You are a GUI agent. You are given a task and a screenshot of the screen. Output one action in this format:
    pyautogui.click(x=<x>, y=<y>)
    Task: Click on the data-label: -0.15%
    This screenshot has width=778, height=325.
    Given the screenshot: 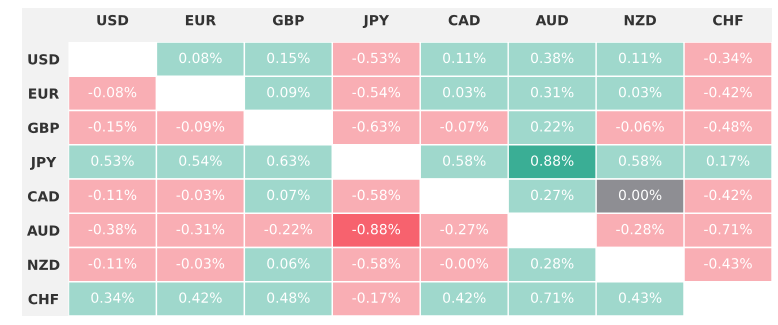 What is the action you would take?
    pyautogui.click(x=112, y=126)
    